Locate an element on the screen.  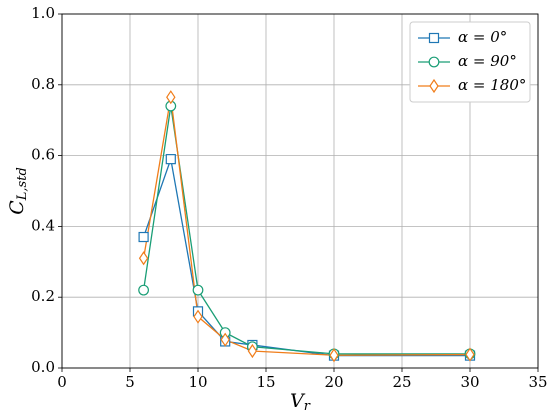
legend-box is located at coordinates (470, 62).